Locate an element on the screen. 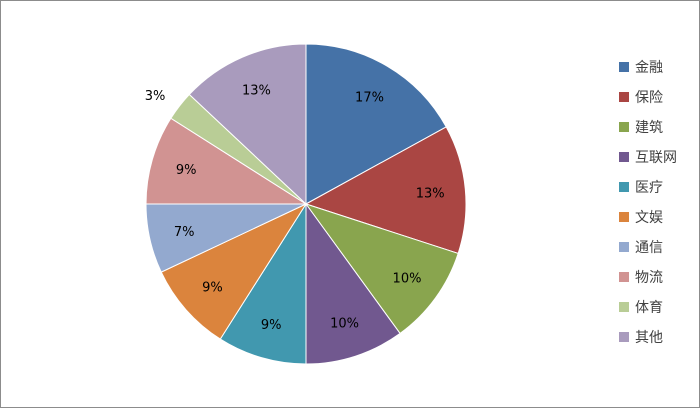  legend-item: 医疗 is located at coordinates (641, 188).